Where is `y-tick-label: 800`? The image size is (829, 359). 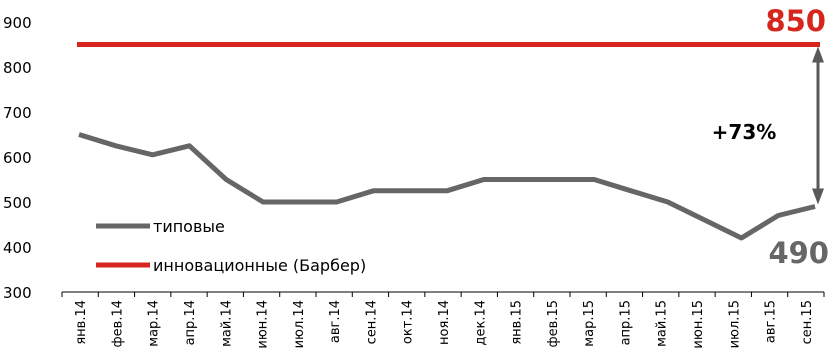
y-tick-label: 800 is located at coordinates (17, 68).